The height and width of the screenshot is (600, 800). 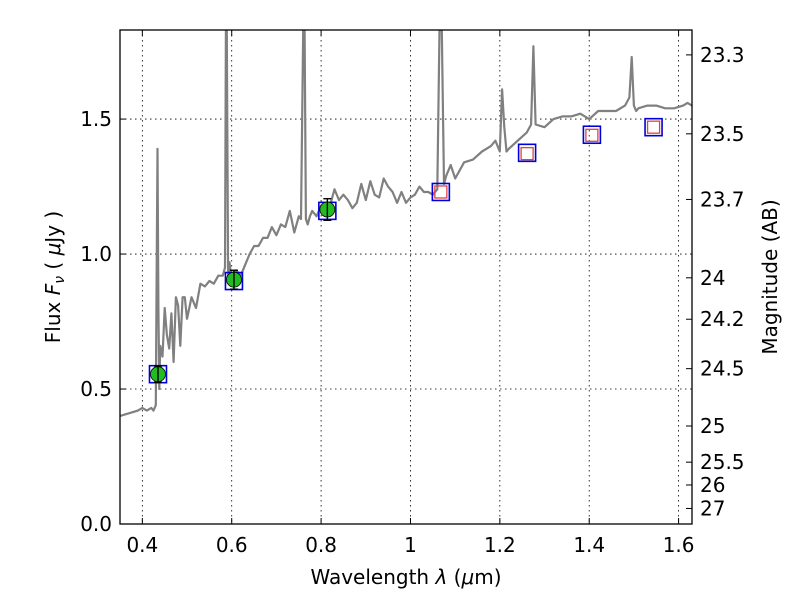 What do you see at coordinates (712, 278) in the screenshot?
I see `magnitude-tick-label: 24` at bounding box center [712, 278].